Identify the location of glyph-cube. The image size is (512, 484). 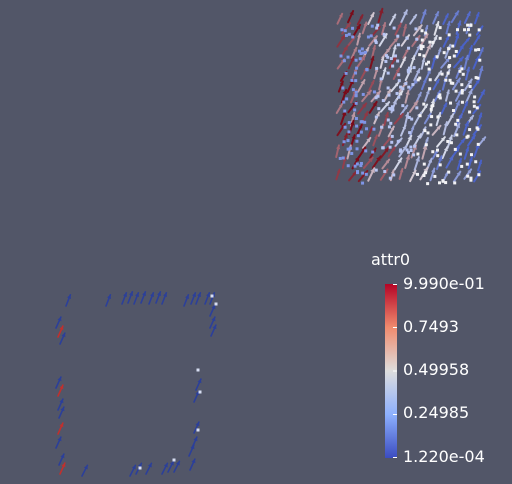
(411, 96).